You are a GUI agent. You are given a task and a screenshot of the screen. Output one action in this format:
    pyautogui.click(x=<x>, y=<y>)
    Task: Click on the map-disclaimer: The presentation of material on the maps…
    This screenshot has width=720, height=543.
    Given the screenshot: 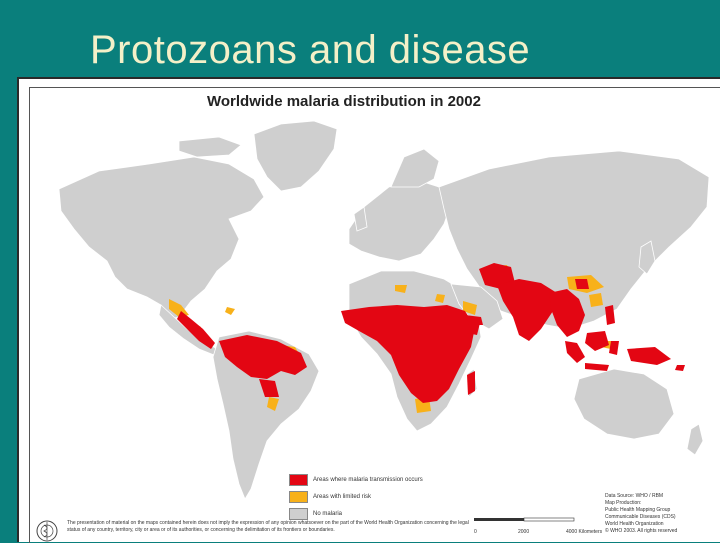 What is the action you would take?
    pyautogui.click(x=268, y=526)
    